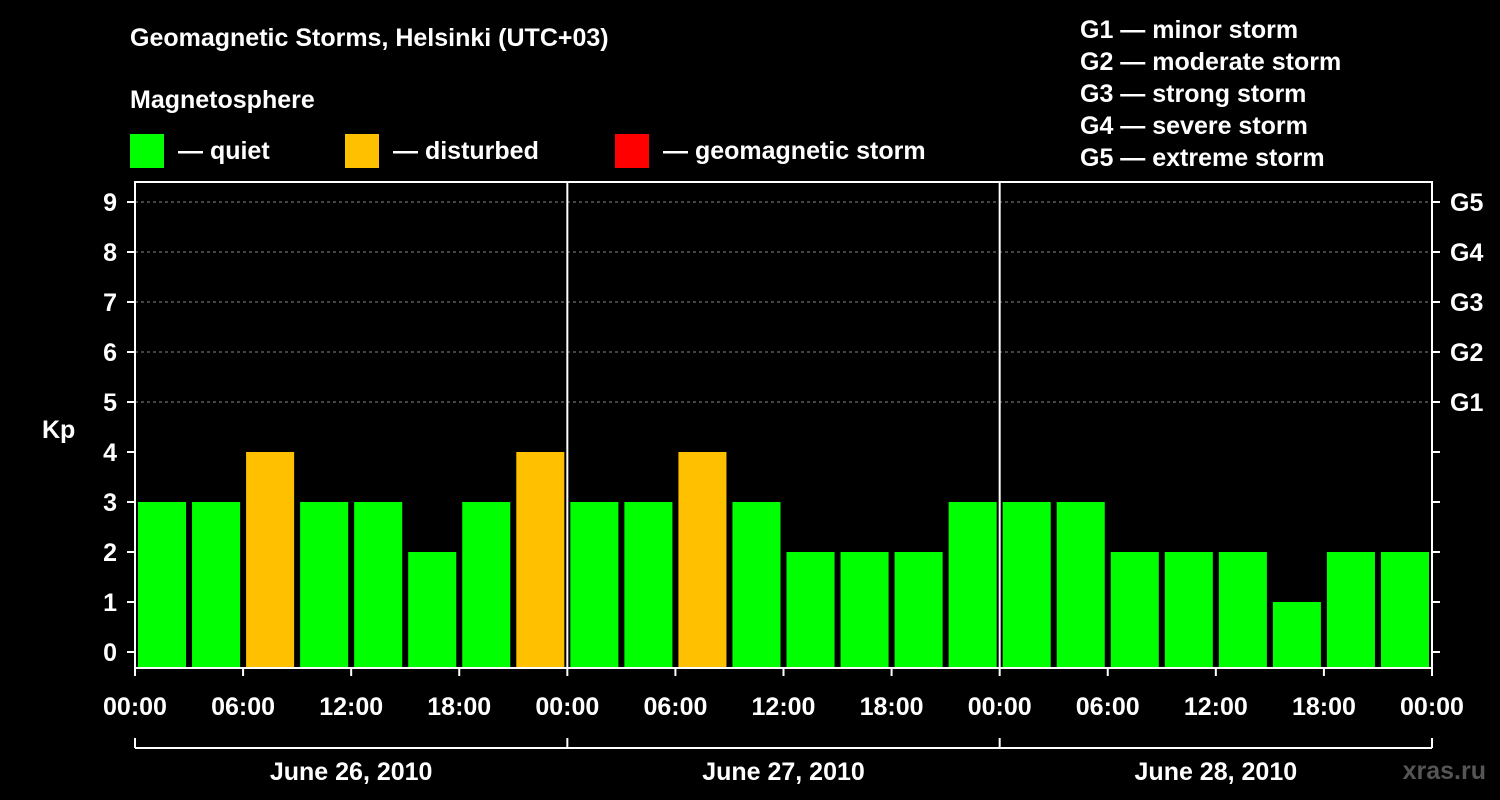 The width and height of the screenshot is (1500, 800). Describe the element at coordinates (110, 653) in the screenshot. I see `y-tick-label-0: 0` at that location.